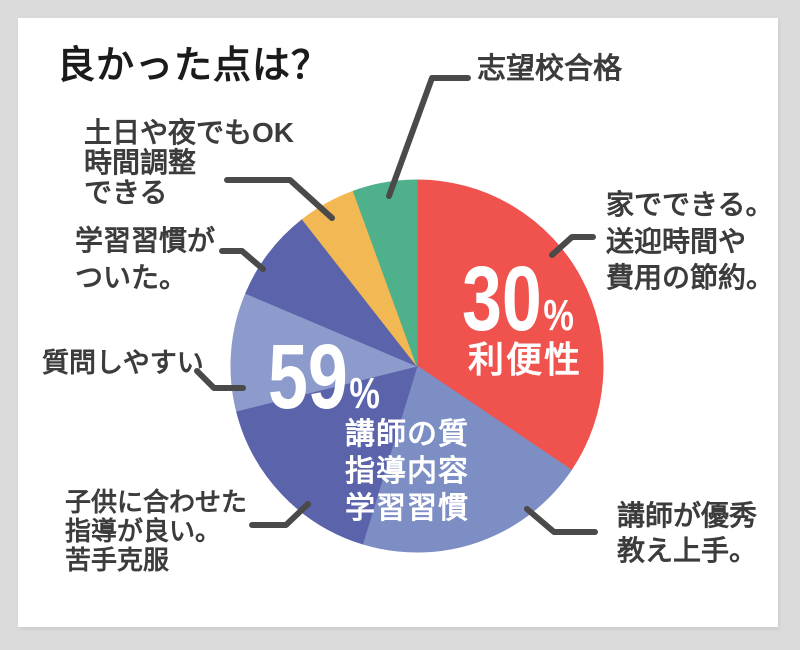  What do you see at coordinates (131, 277) in the screenshot?
I see `callout-line: ついた。` at bounding box center [131, 277].